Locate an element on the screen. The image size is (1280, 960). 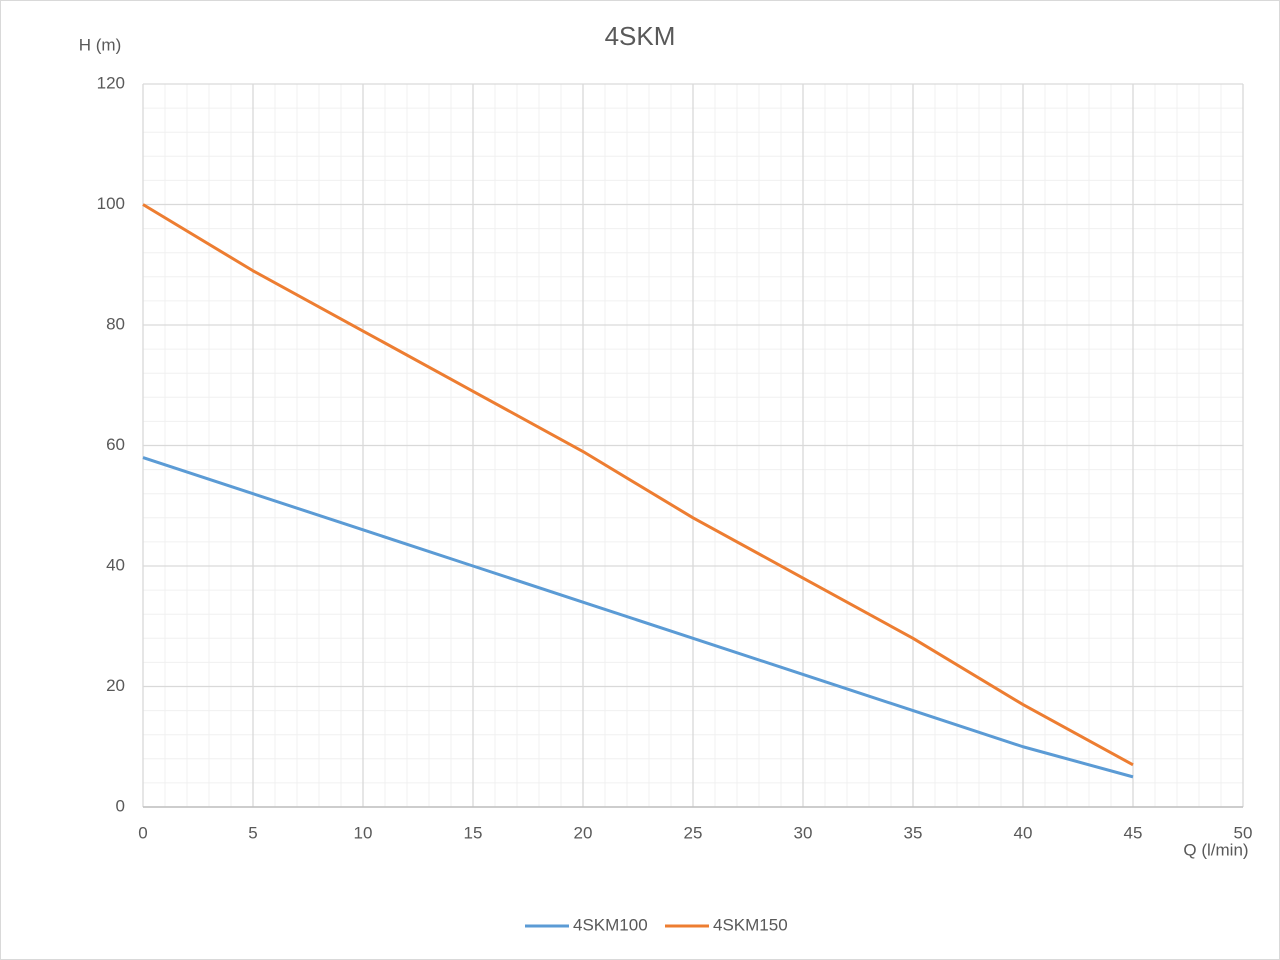
legend-label: 4SKM100 is located at coordinates (610, 924).